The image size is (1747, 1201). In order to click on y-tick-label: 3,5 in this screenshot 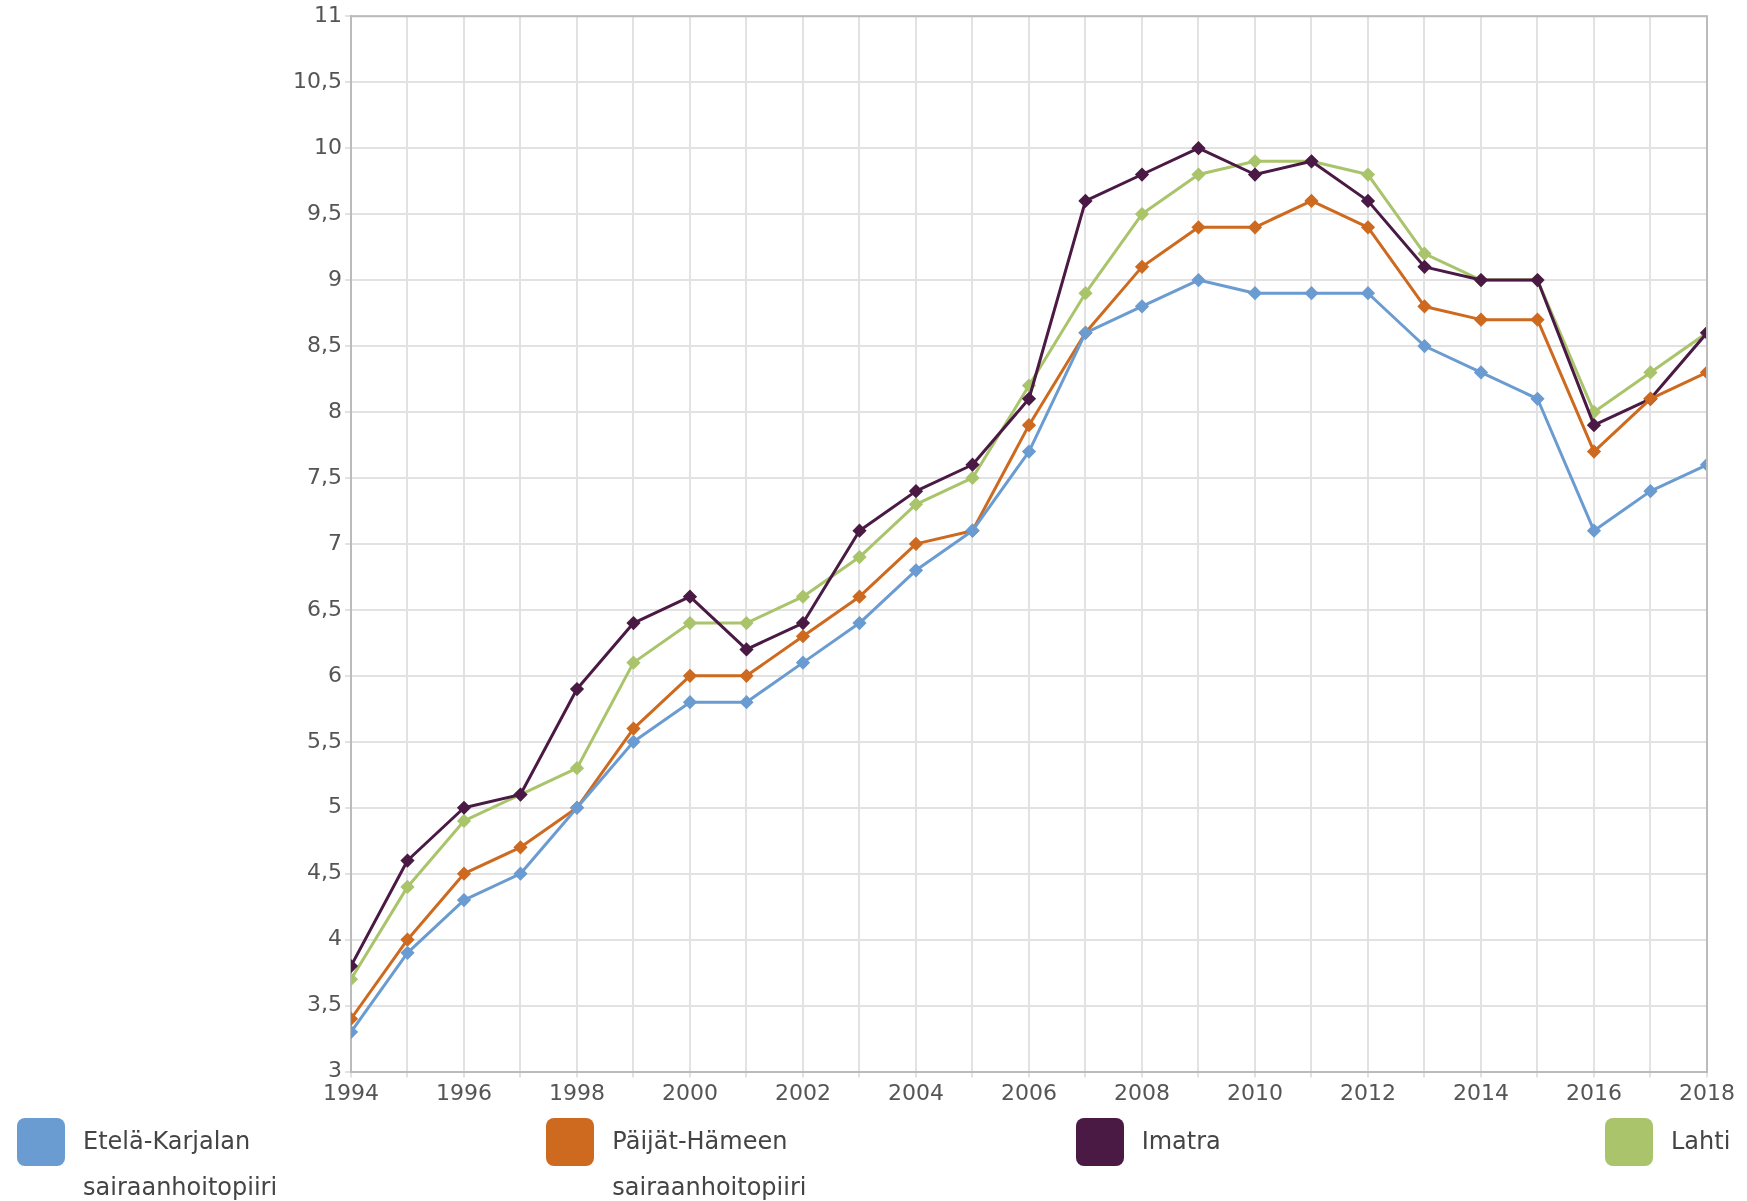, I will do `click(324, 1004)`.